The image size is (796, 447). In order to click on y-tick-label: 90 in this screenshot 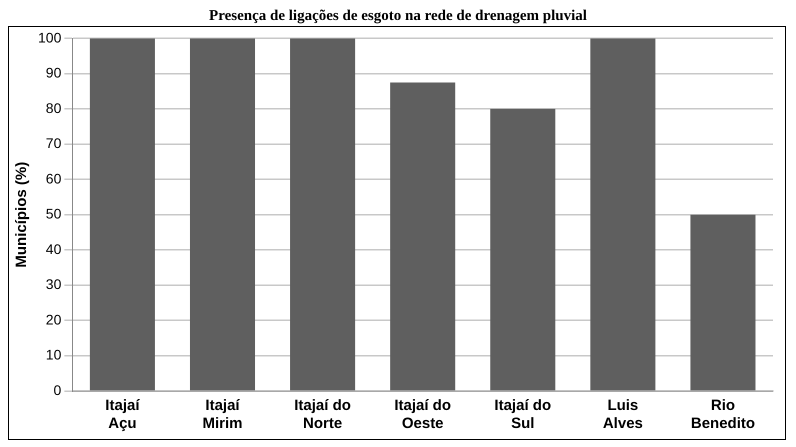, I will do `click(54, 72)`.